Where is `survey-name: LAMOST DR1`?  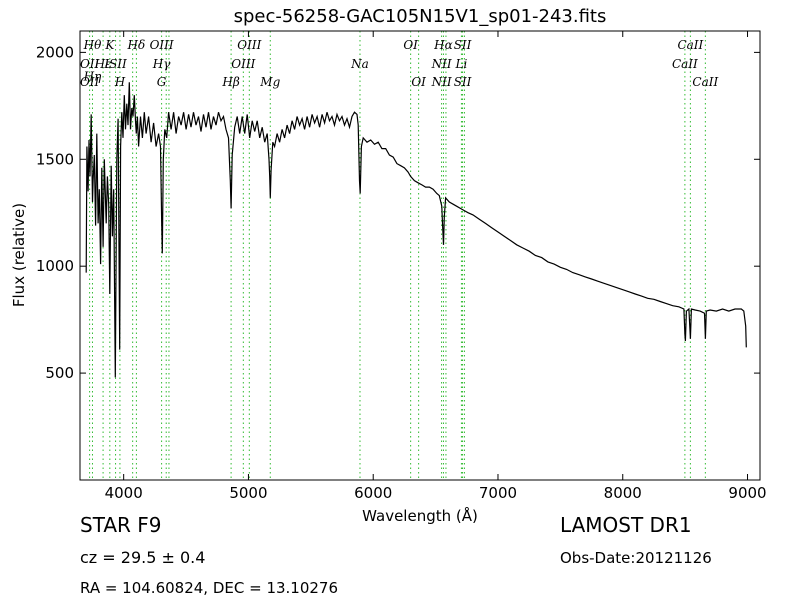 survey-name: LAMOST DR1 is located at coordinates (626, 525).